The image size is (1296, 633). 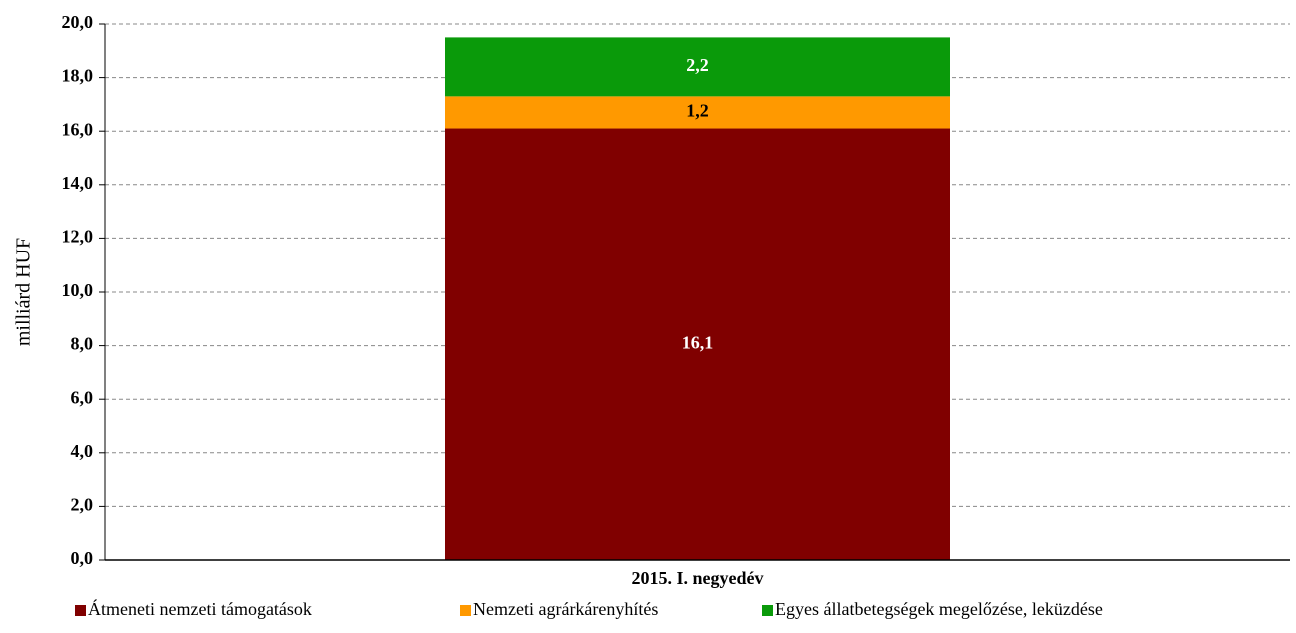 What do you see at coordinates (82, 505) in the screenshot?
I see `y-tick-label: 2,0` at bounding box center [82, 505].